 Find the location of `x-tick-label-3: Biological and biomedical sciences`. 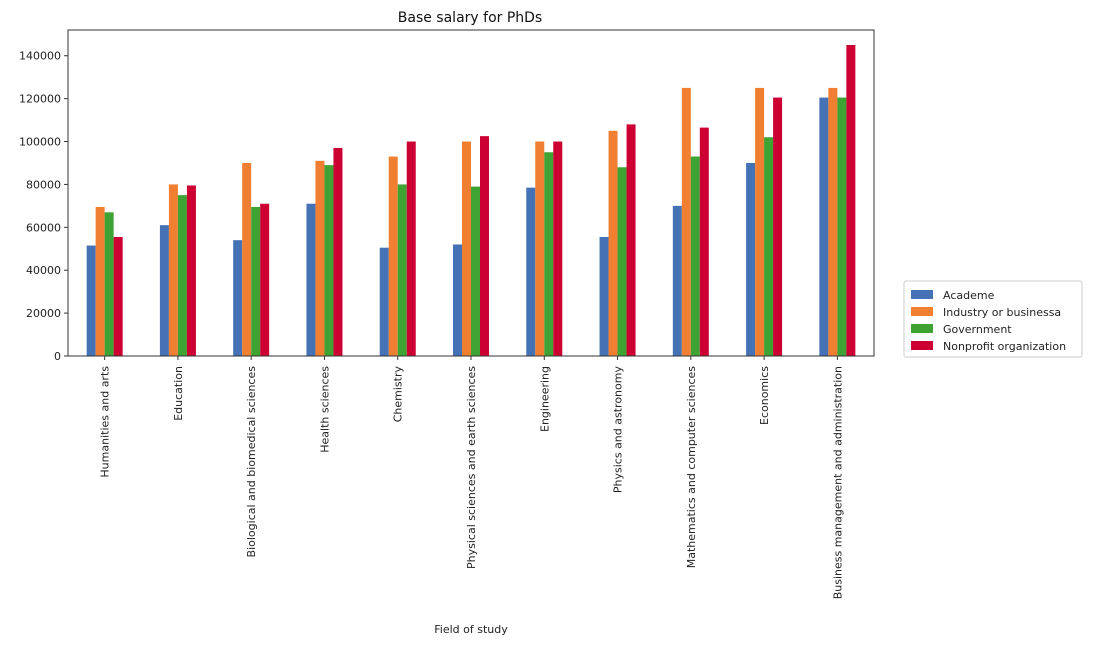

x-tick-label-3: Biological and biomedical sciences is located at coordinates (251, 462).